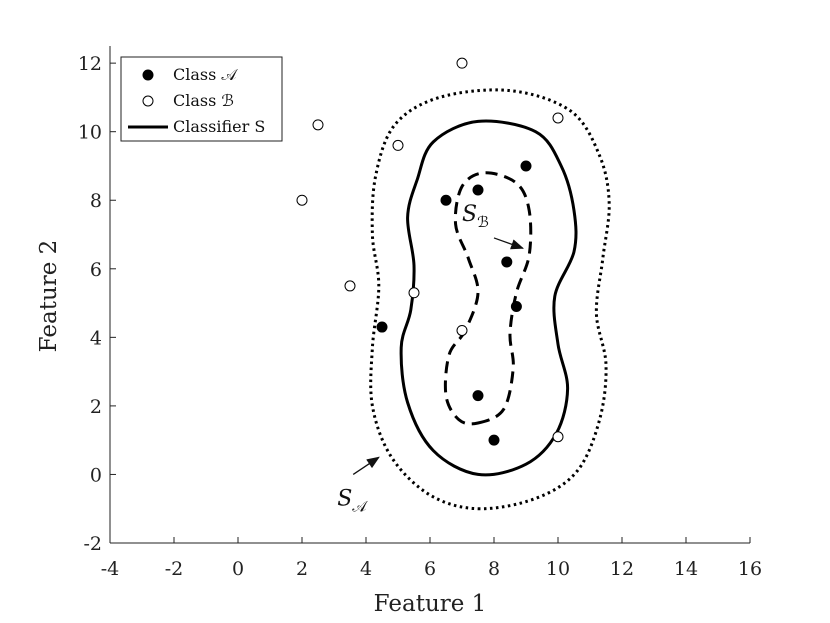  What do you see at coordinates (49, 296) in the screenshot?
I see `y-axis-label: Feature 2` at bounding box center [49, 296].